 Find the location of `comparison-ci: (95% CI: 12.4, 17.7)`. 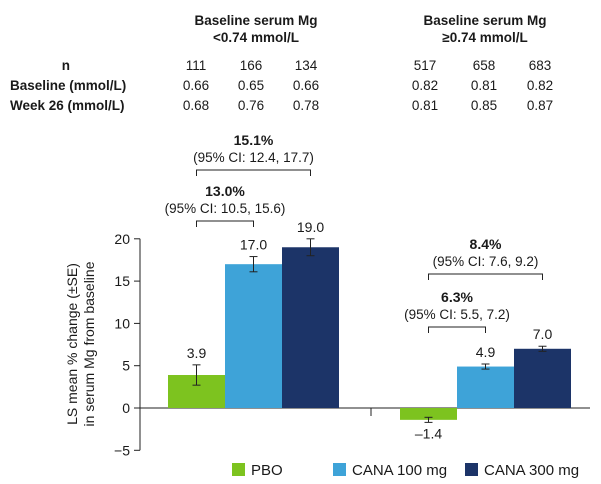

comparison-ci: (95% CI: 12.4, 17.7) is located at coordinates (253, 157).